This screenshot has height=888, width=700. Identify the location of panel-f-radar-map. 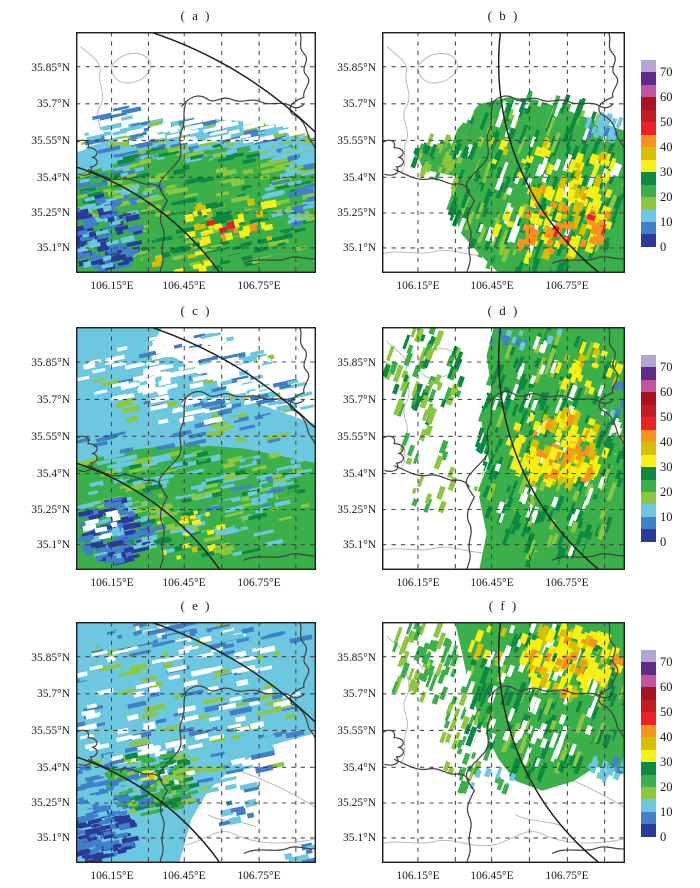
(503, 742).